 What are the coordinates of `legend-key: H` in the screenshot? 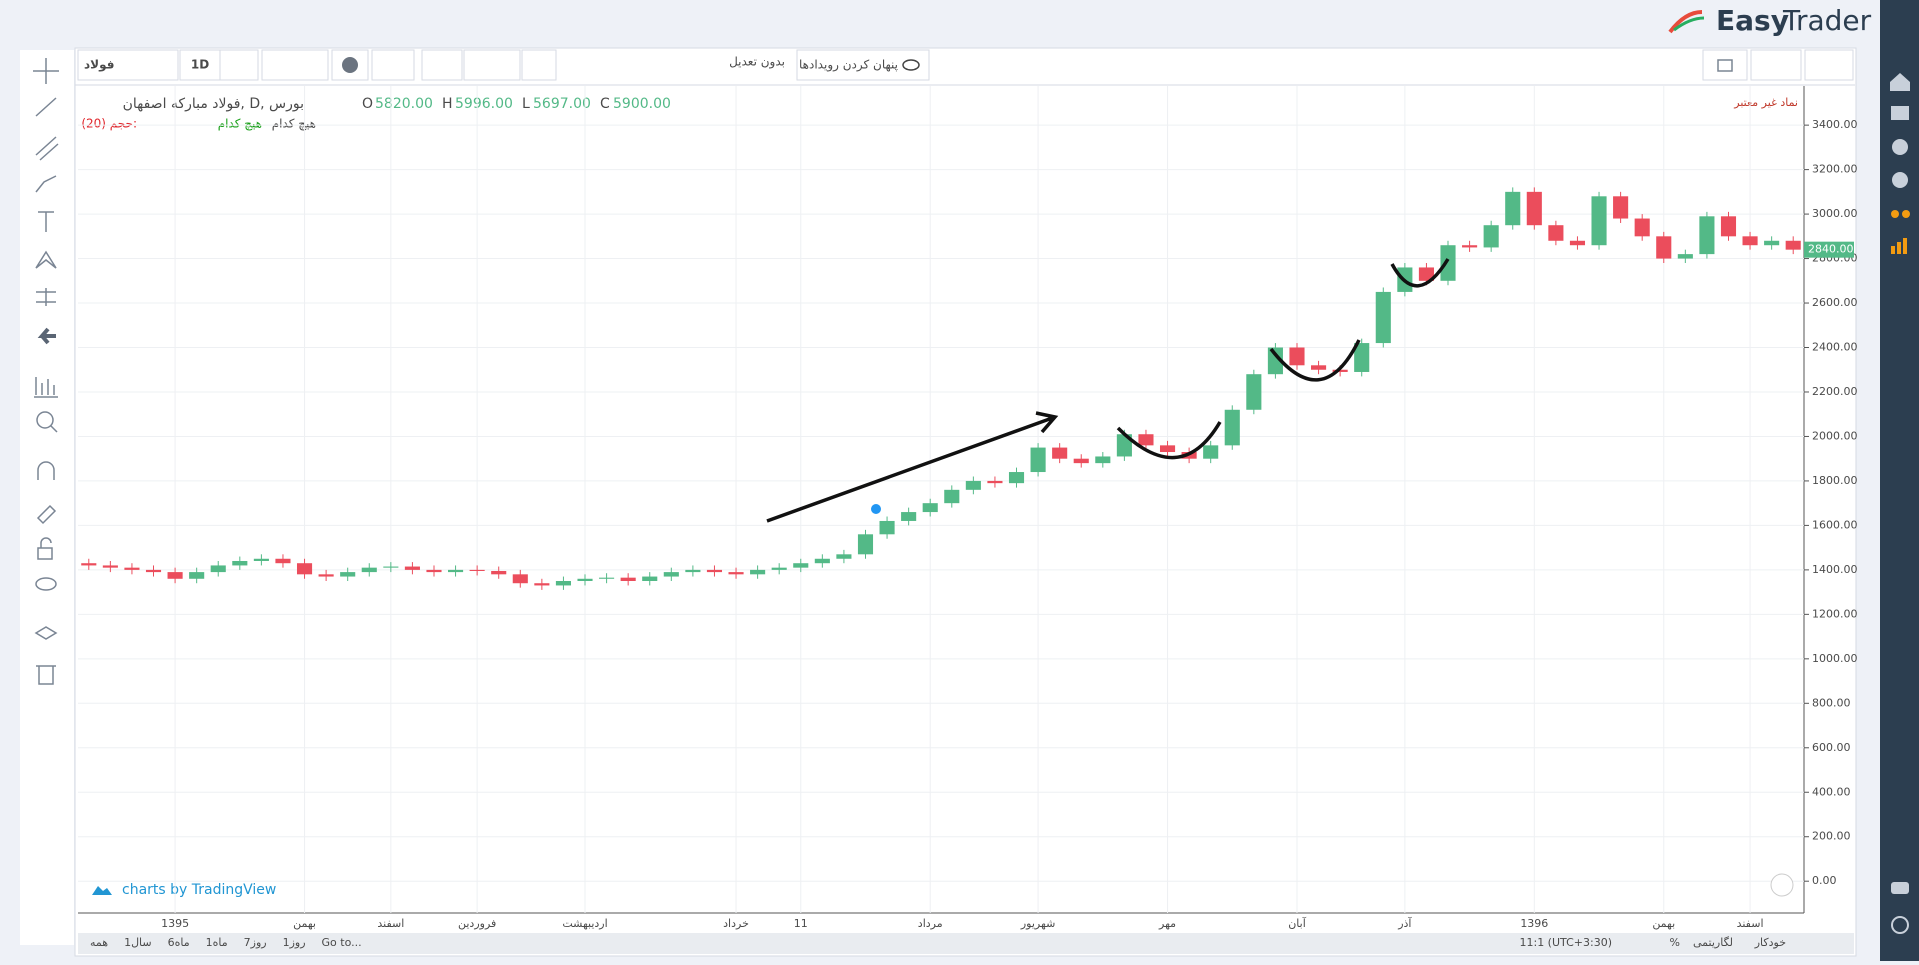 It's located at (447, 104).